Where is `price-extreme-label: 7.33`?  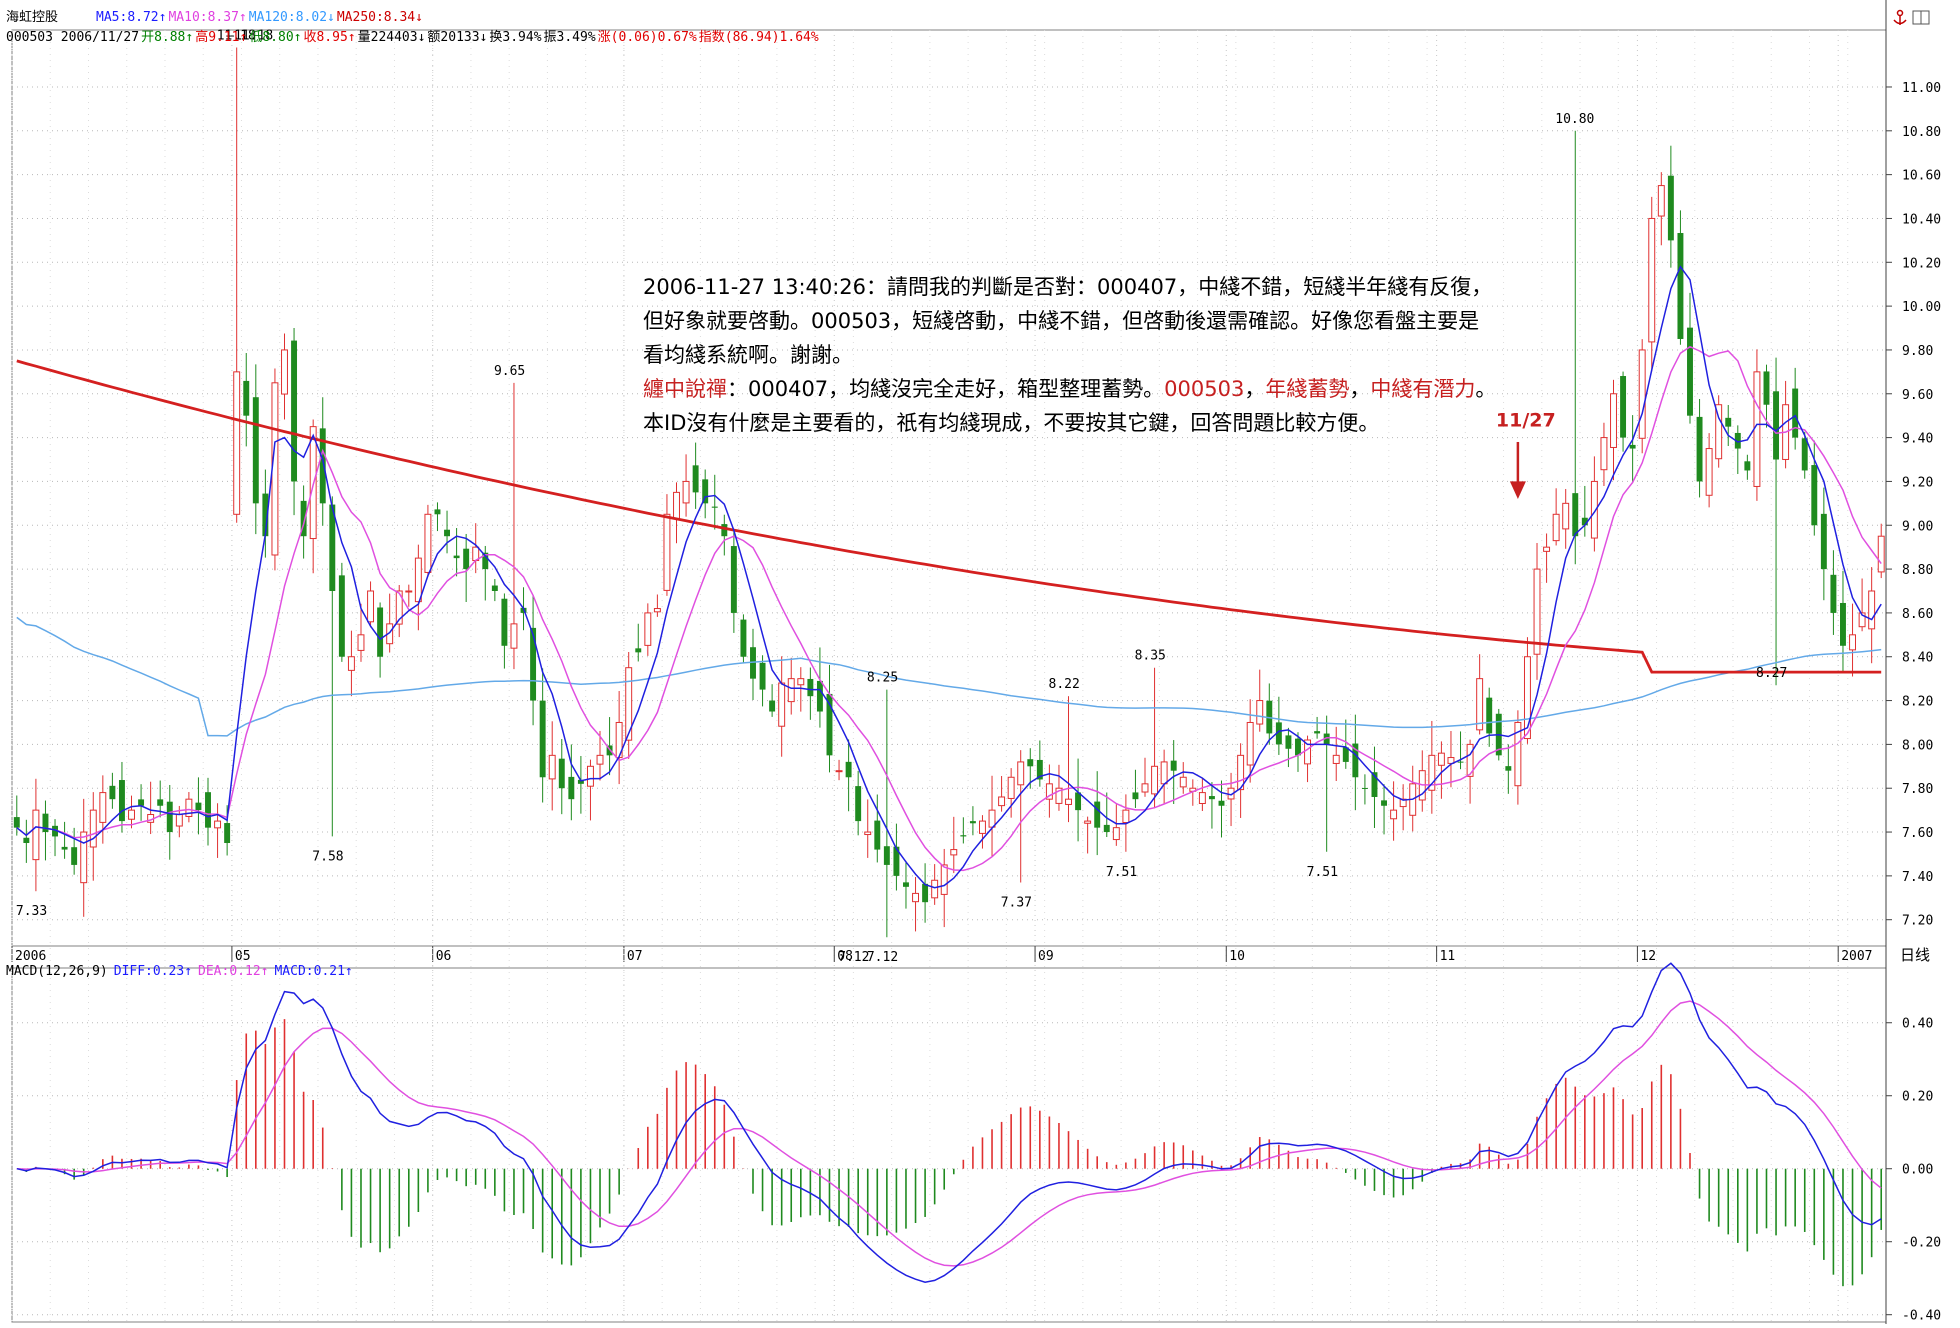 price-extreme-label: 7.33 is located at coordinates (31, 911).